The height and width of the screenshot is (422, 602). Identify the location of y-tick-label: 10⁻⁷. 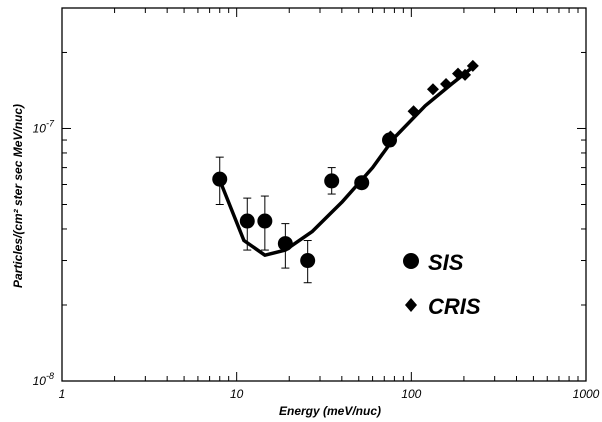
(44, 126).